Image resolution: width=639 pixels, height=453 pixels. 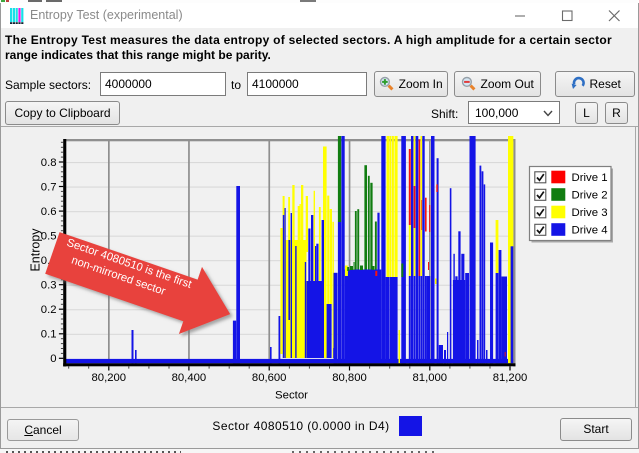 I want to click on svg-text: 0.2, so click(x=49, y=310).